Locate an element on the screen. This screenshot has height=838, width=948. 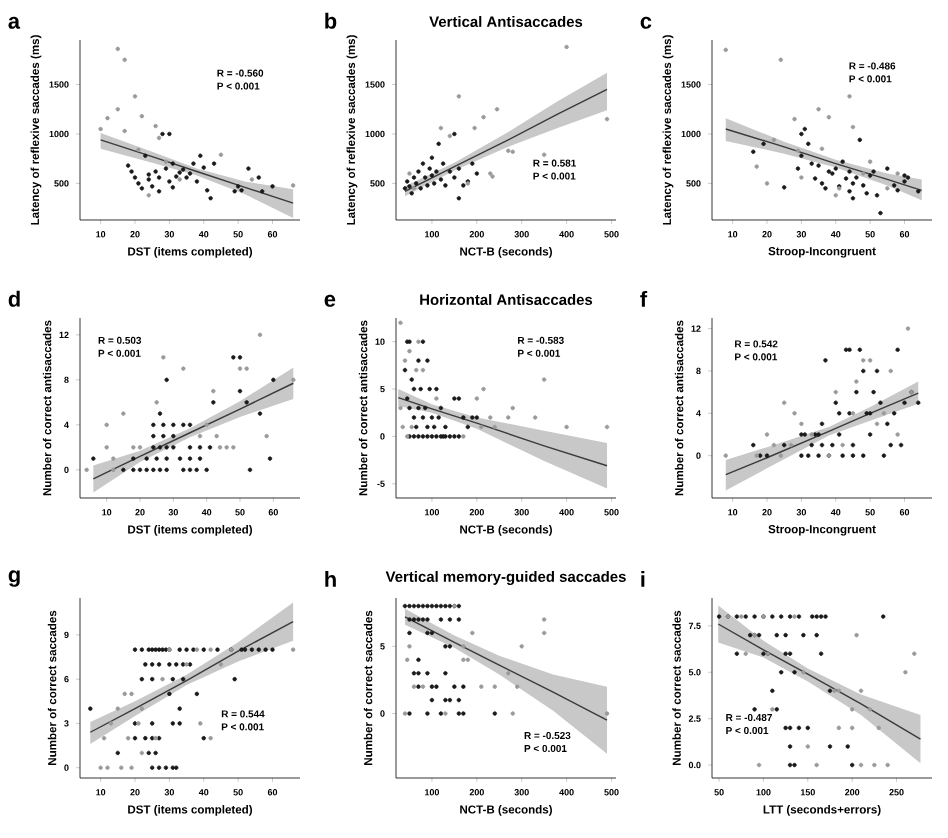
chart-title: e is located at coordinates (330, 300).